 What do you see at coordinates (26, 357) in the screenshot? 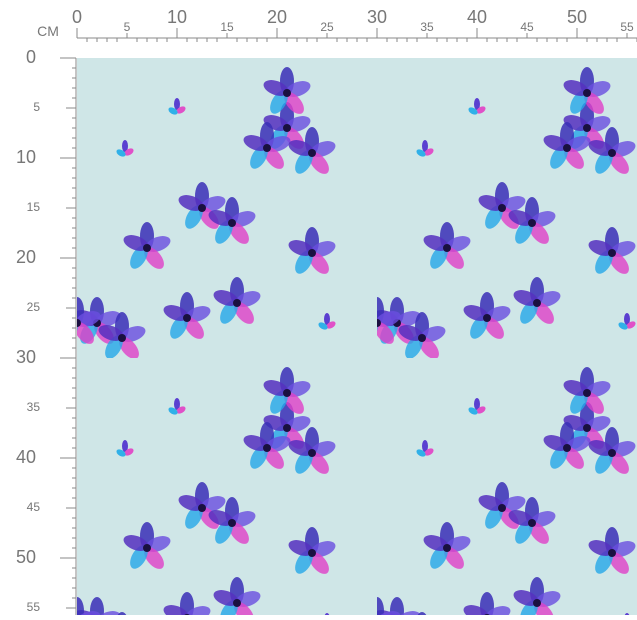
I see `left-ruler-label: 30` at bounding box center [26, 357].